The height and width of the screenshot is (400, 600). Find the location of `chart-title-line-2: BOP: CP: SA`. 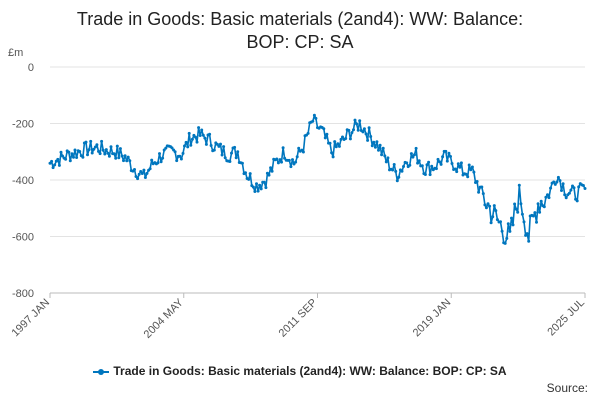

chart-title-line-2: BOP: CP: SA is located at coordinates (300, 42).